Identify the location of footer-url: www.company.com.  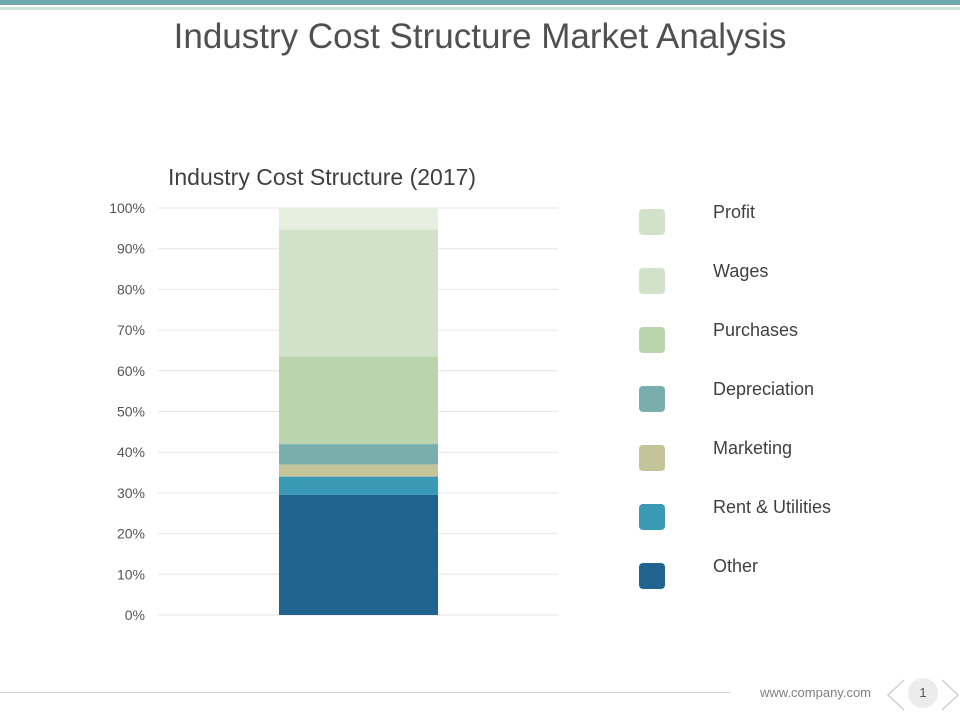
(816, 692).